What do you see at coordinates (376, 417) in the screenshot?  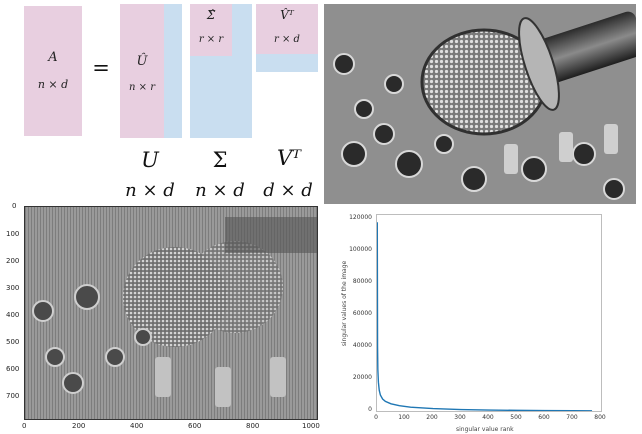 I see `singular-value-xtick: 0` at bounding box center [376, 417].